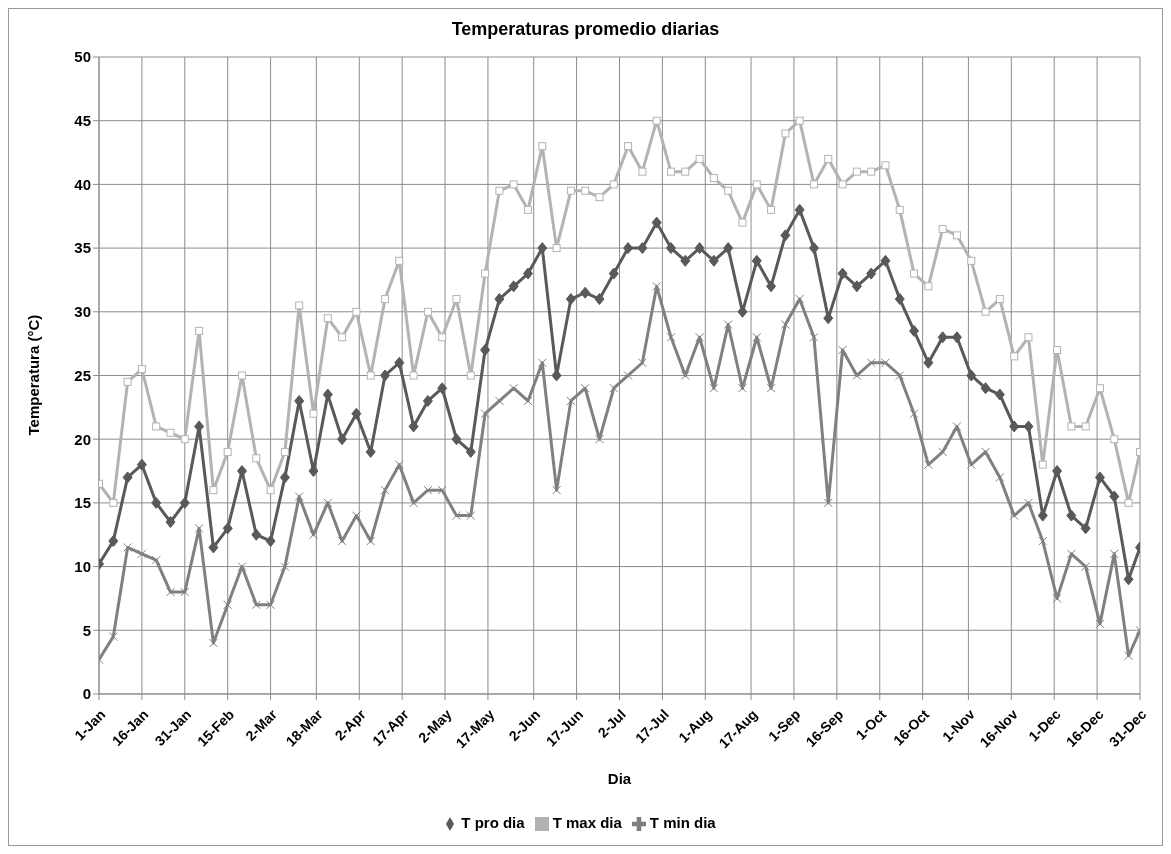 Image resolution: width=1171 pixels, height=854 pixels. I want to click on y-tick-label: 30, so click(82, 312).